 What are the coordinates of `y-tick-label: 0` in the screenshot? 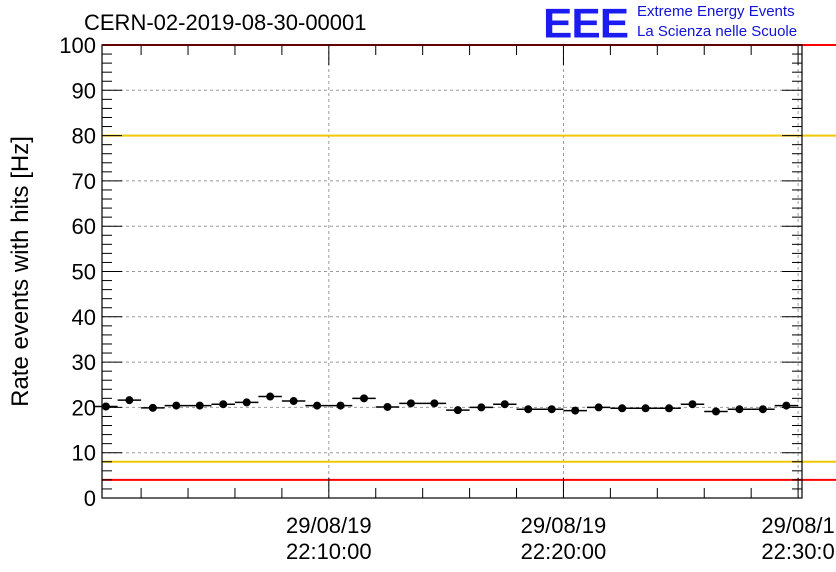 It's located at (90, 498).